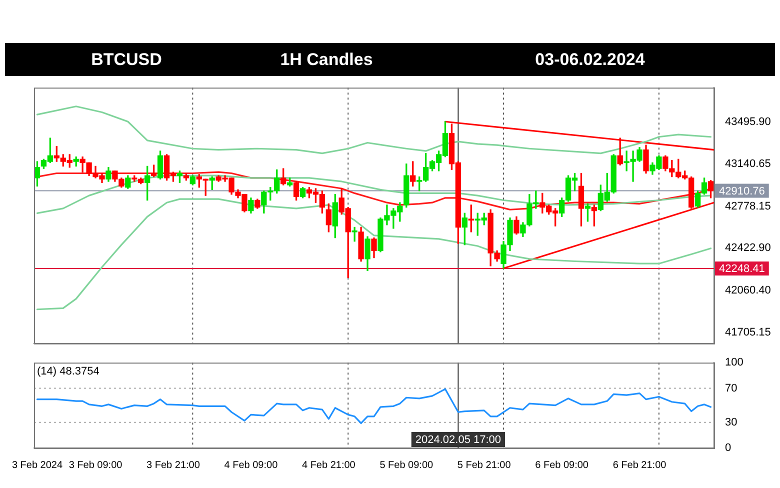 This screenshot has width=780, height=488. I want to click on y-tick-label: 43140.65, so click(748, 164).